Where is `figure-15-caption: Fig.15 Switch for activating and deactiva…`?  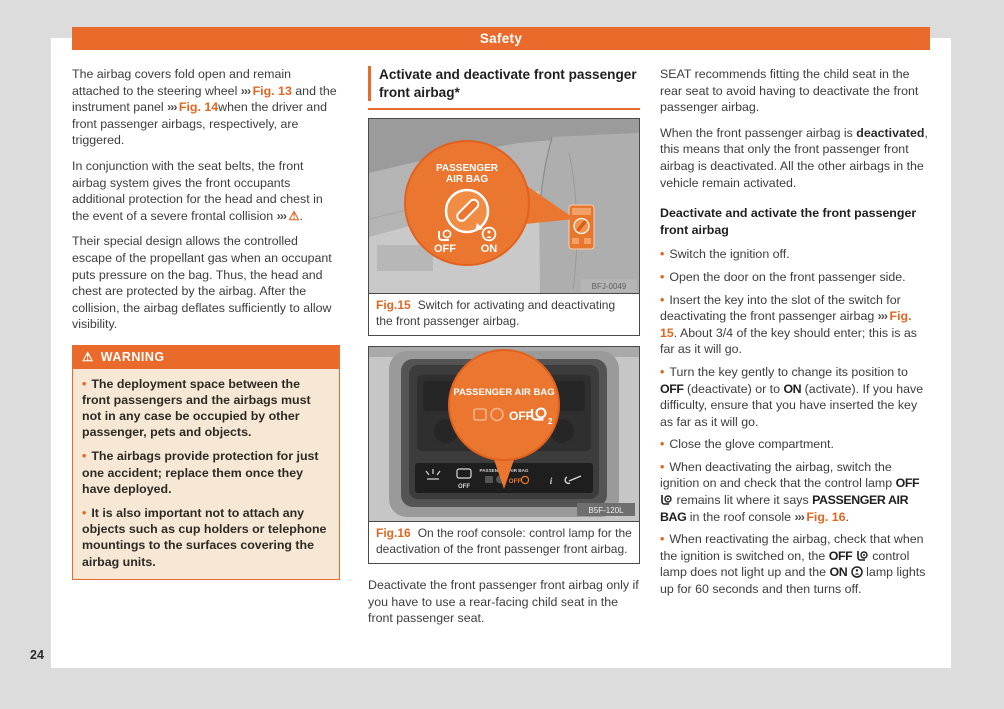
figure-15-caption: Fig.15 Switch for activating and deactiva… is located at coordinates (504, 314).